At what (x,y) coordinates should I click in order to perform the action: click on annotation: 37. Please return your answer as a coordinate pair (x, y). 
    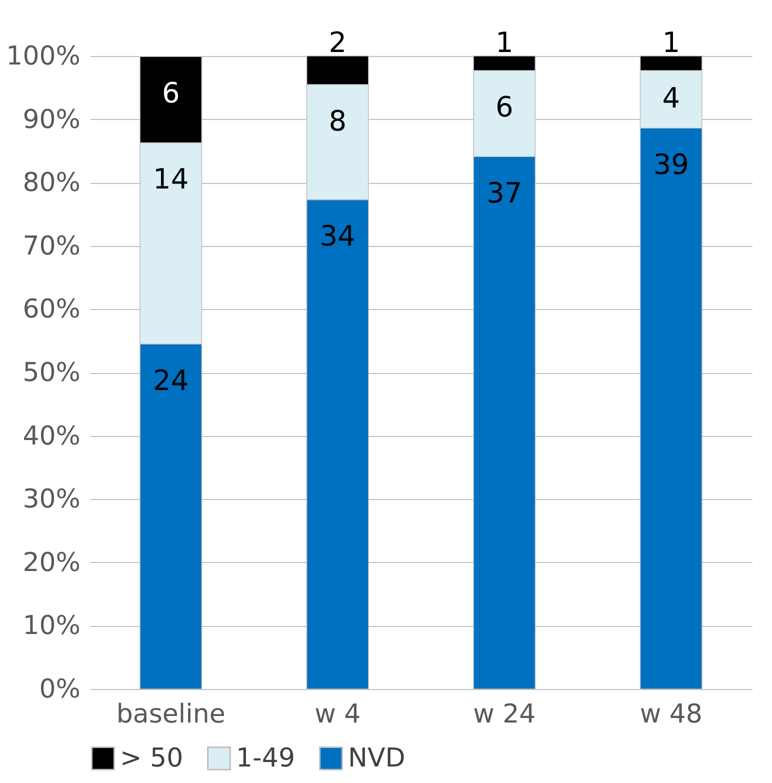
    Looking at the image, I should click on (504, 193).